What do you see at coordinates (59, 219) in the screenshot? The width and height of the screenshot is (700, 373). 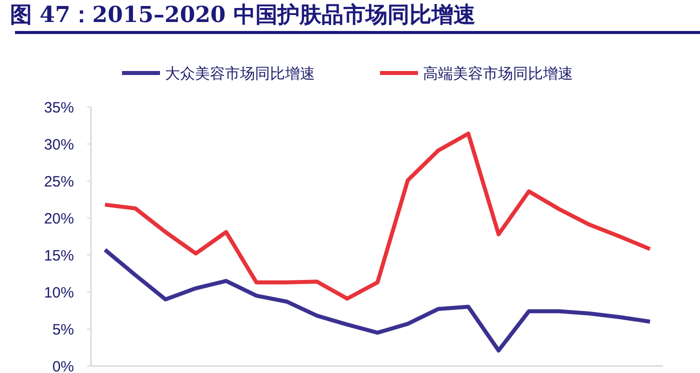 I see `y-tick-label: 20%` at bounding box center [59, 219].